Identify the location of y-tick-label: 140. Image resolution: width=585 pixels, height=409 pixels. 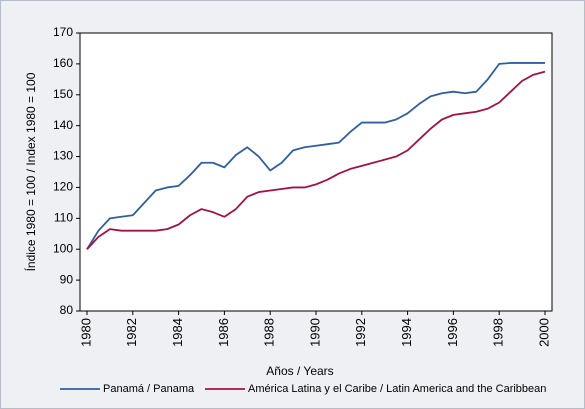
(63, 125).